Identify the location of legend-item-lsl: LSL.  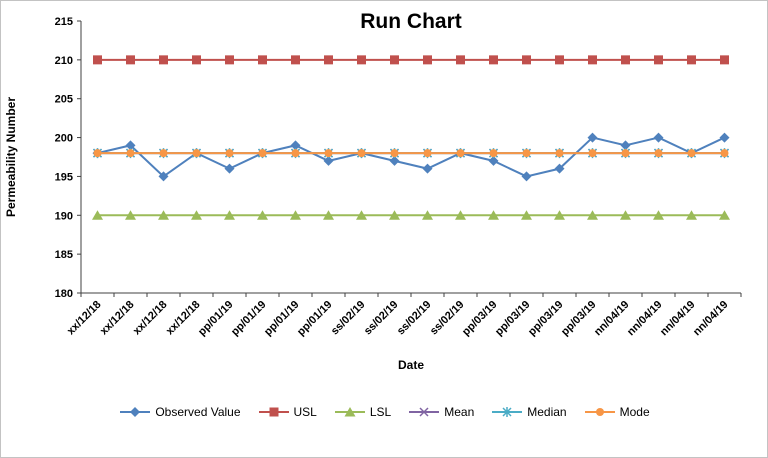
(363, 412).